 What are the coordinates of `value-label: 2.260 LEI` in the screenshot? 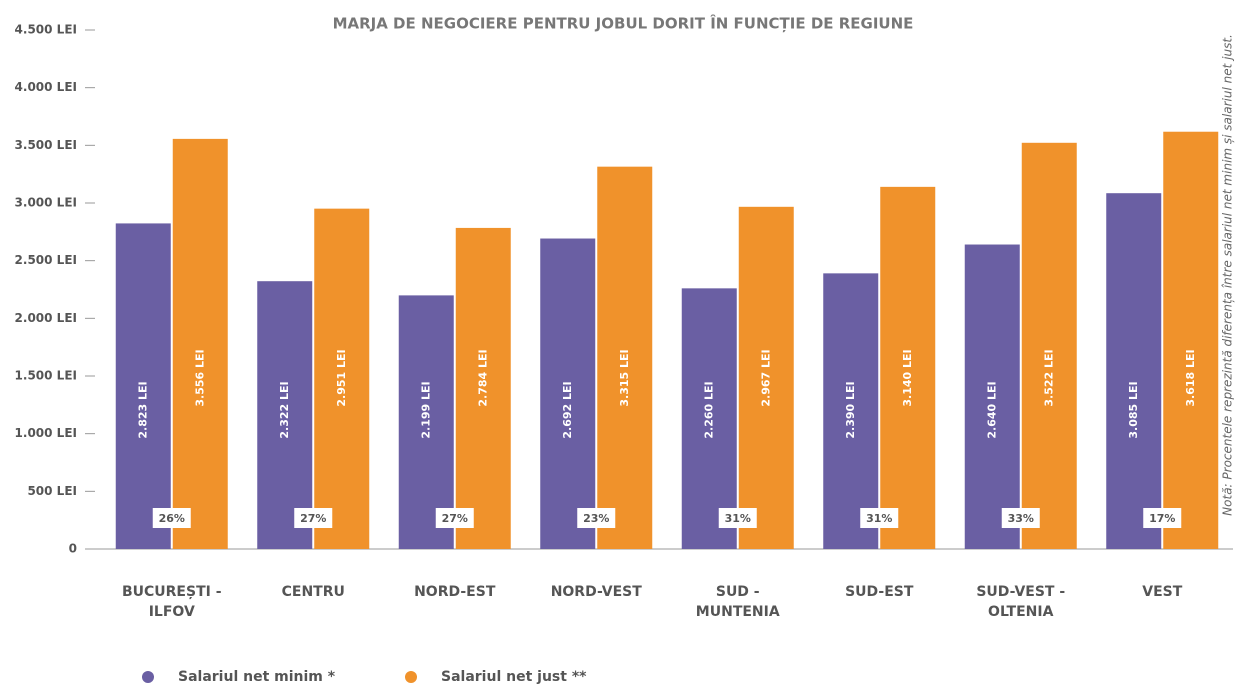 It's located at (708, 409).